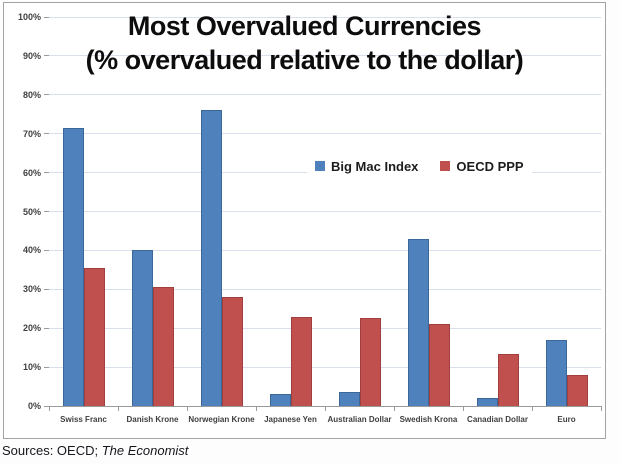 Image resolution: width=620 pixels, height=464 pixels. Describe the element at coordinates (31, 367) in the screenshot. I see `y-axis-label-10: 10%` at that location.